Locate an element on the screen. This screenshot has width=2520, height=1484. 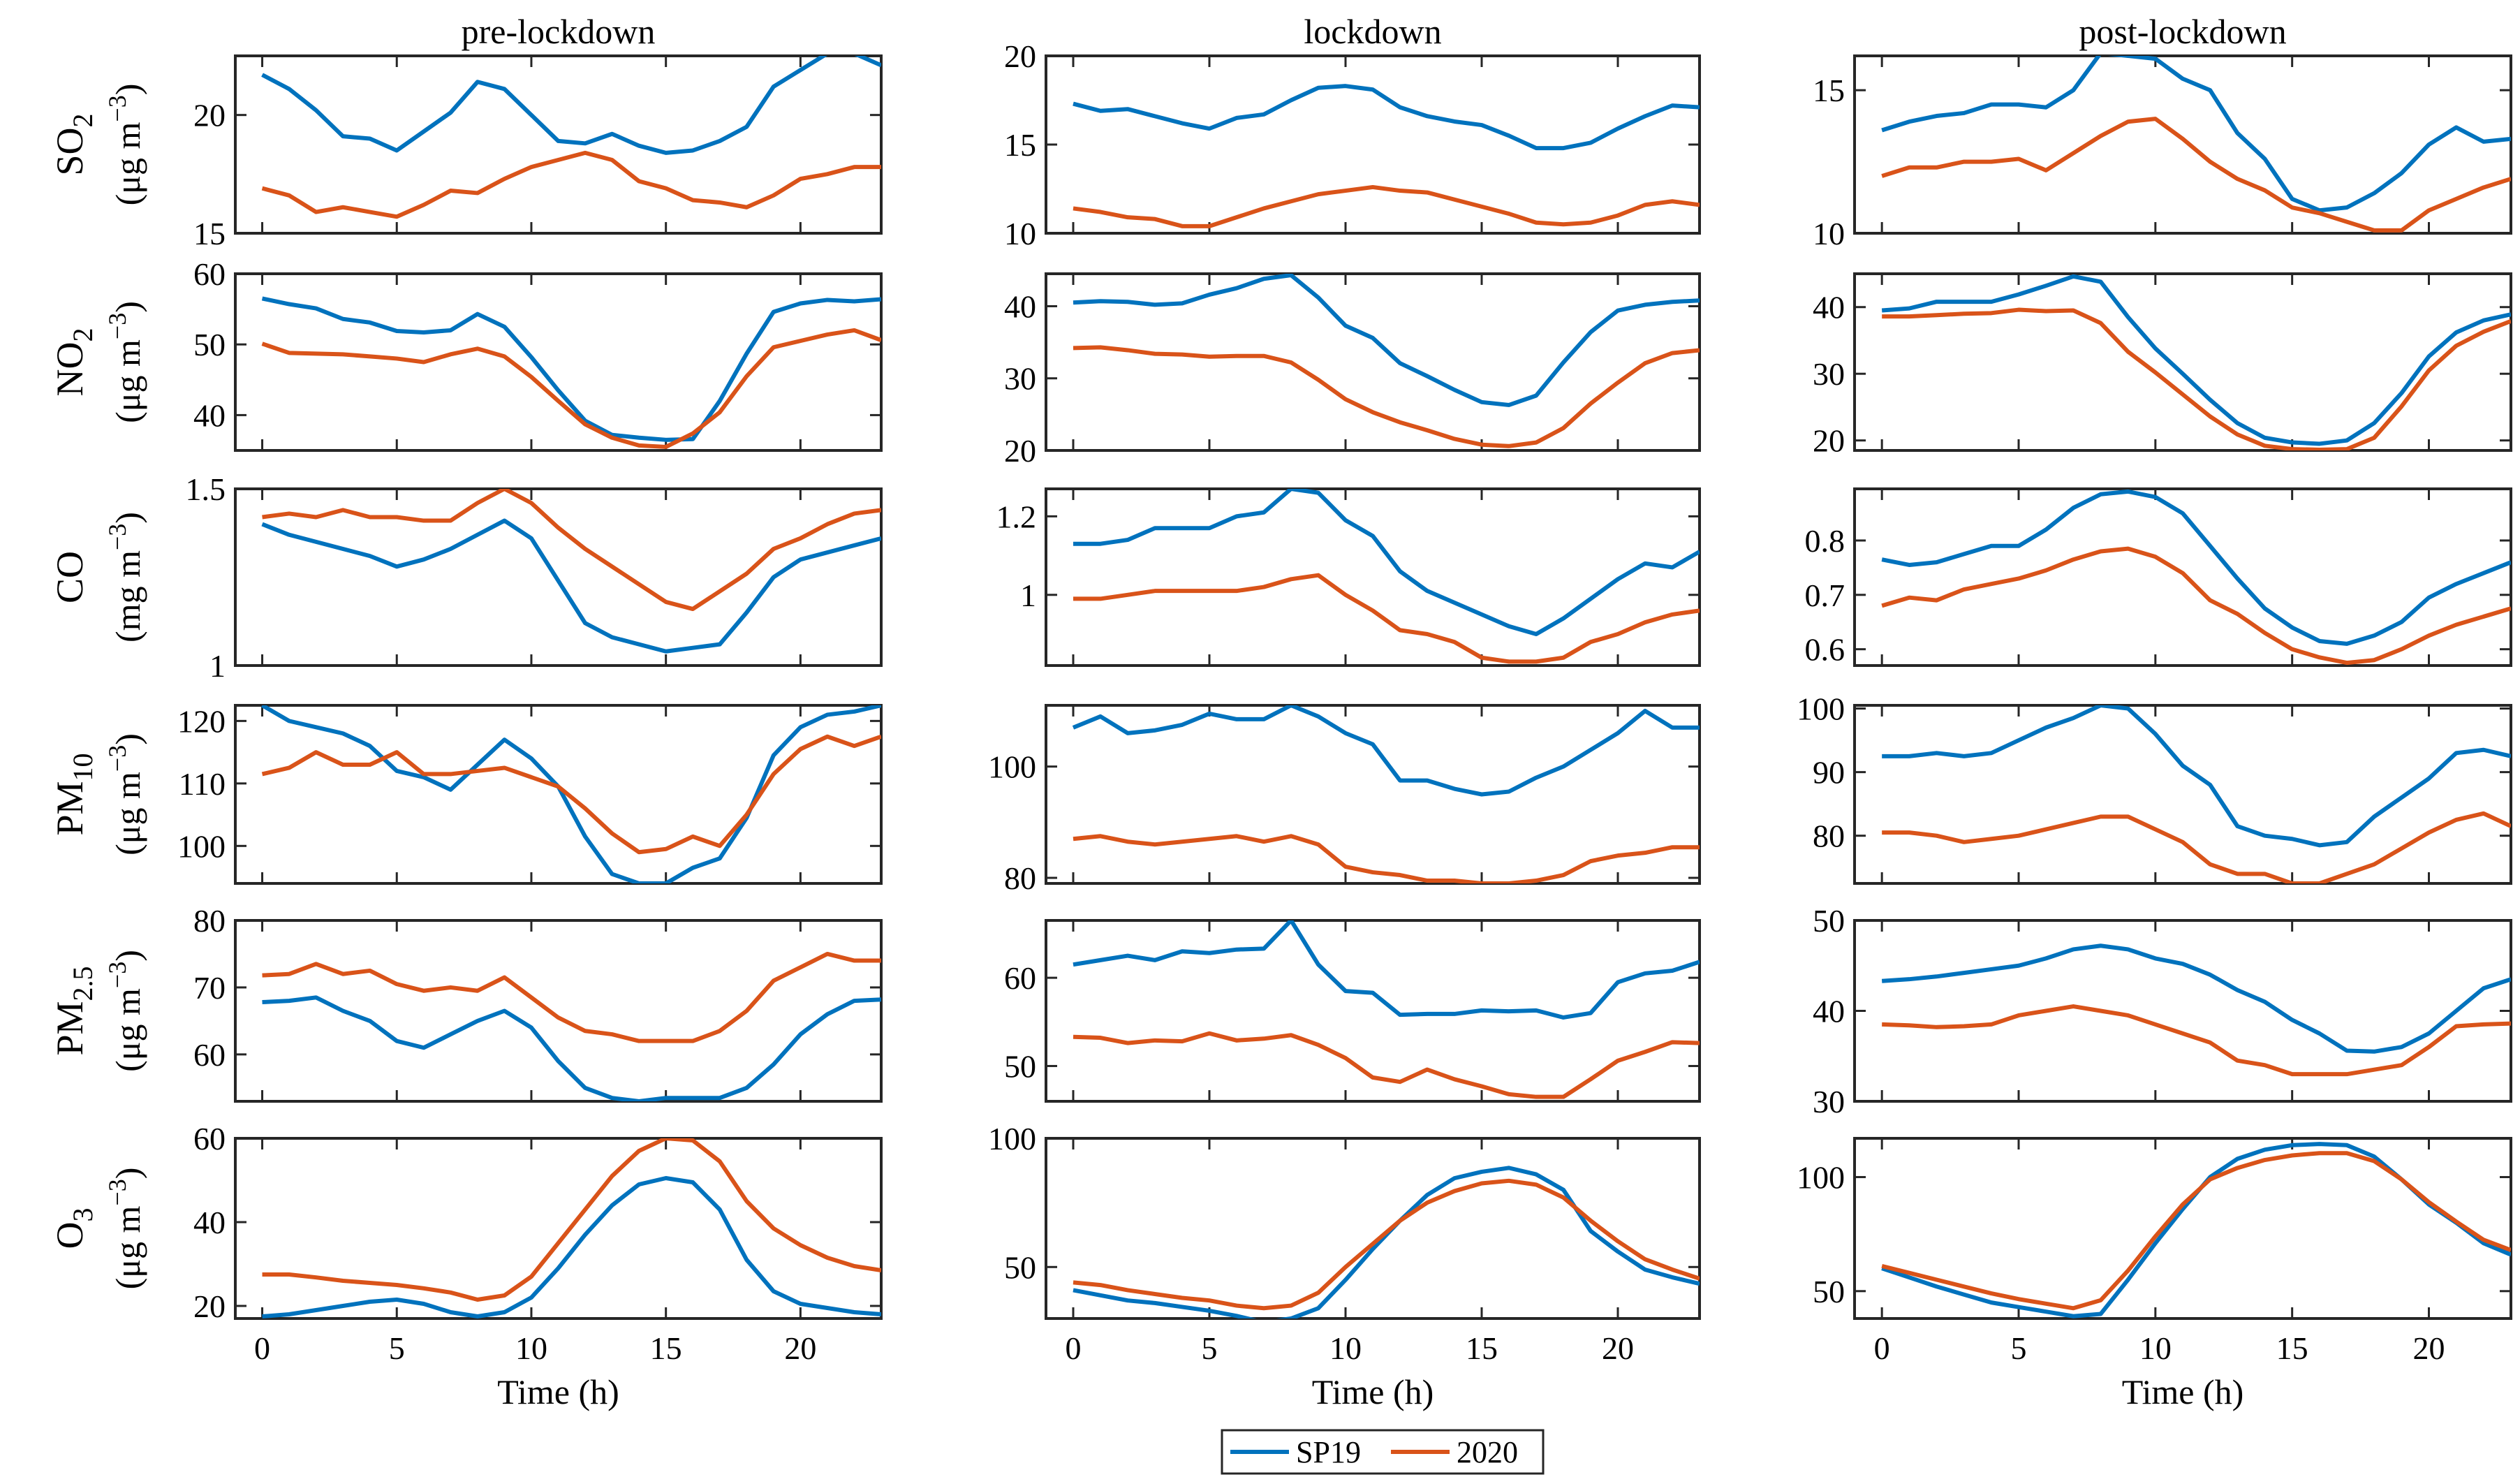
row-unit-o3: (μg m−3) is located at coordinates (125, 1229).